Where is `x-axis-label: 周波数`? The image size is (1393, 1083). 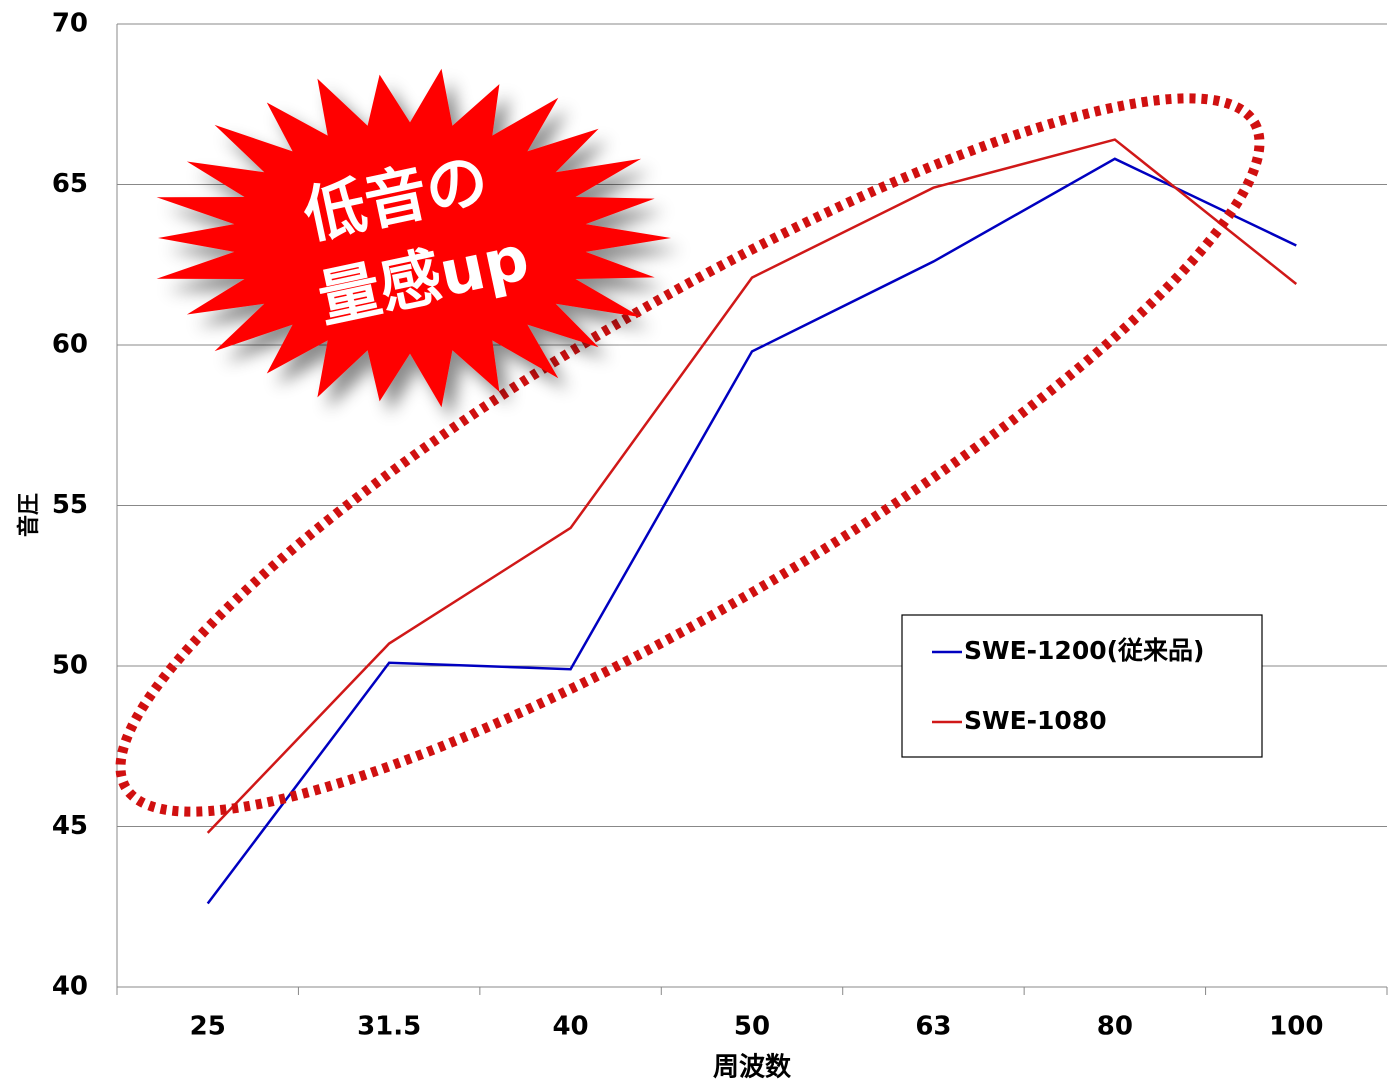 x-axis-label: 周波数 is located at coordinates (752, 1068).